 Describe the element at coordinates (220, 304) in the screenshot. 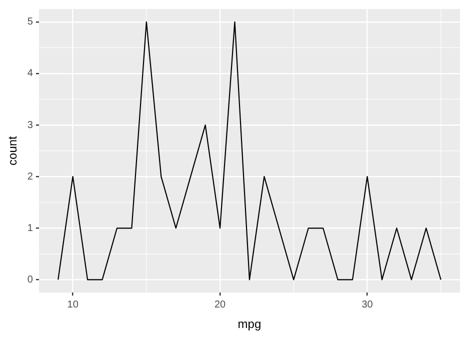

I see `x-tick-label: 20` at that location.